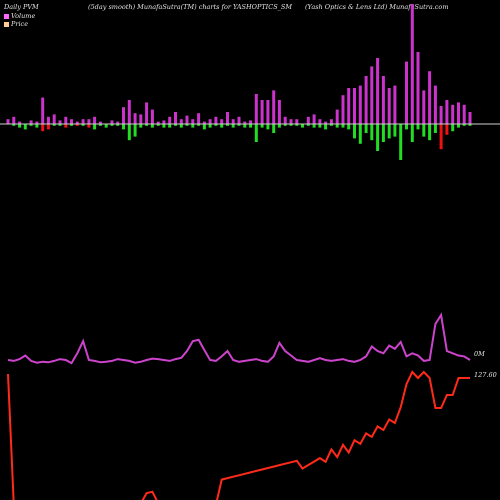 Image resolution: width=500 pixels, height=500 pixels. Describe the element at coordinates (6, 24) in the screenshot. I see `legend-price-swatch` at that location.